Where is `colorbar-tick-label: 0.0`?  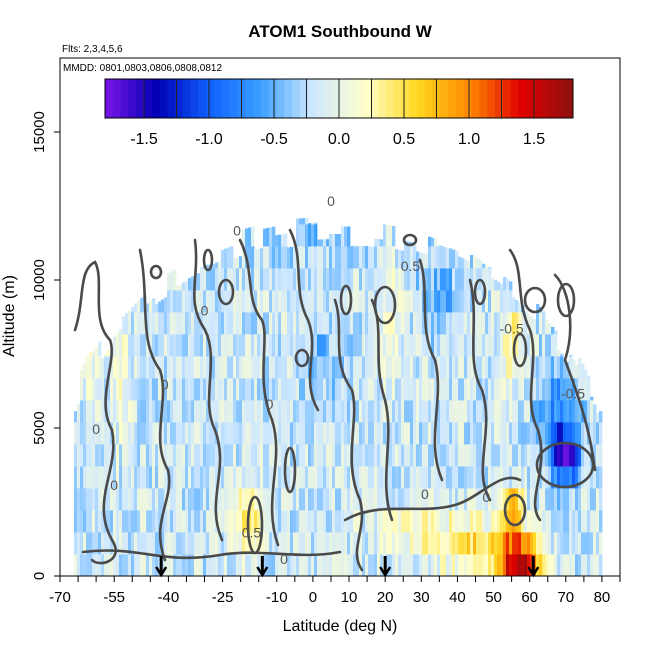 colorbar-tick-label: 0.0 is located at coordinates (339, 139).